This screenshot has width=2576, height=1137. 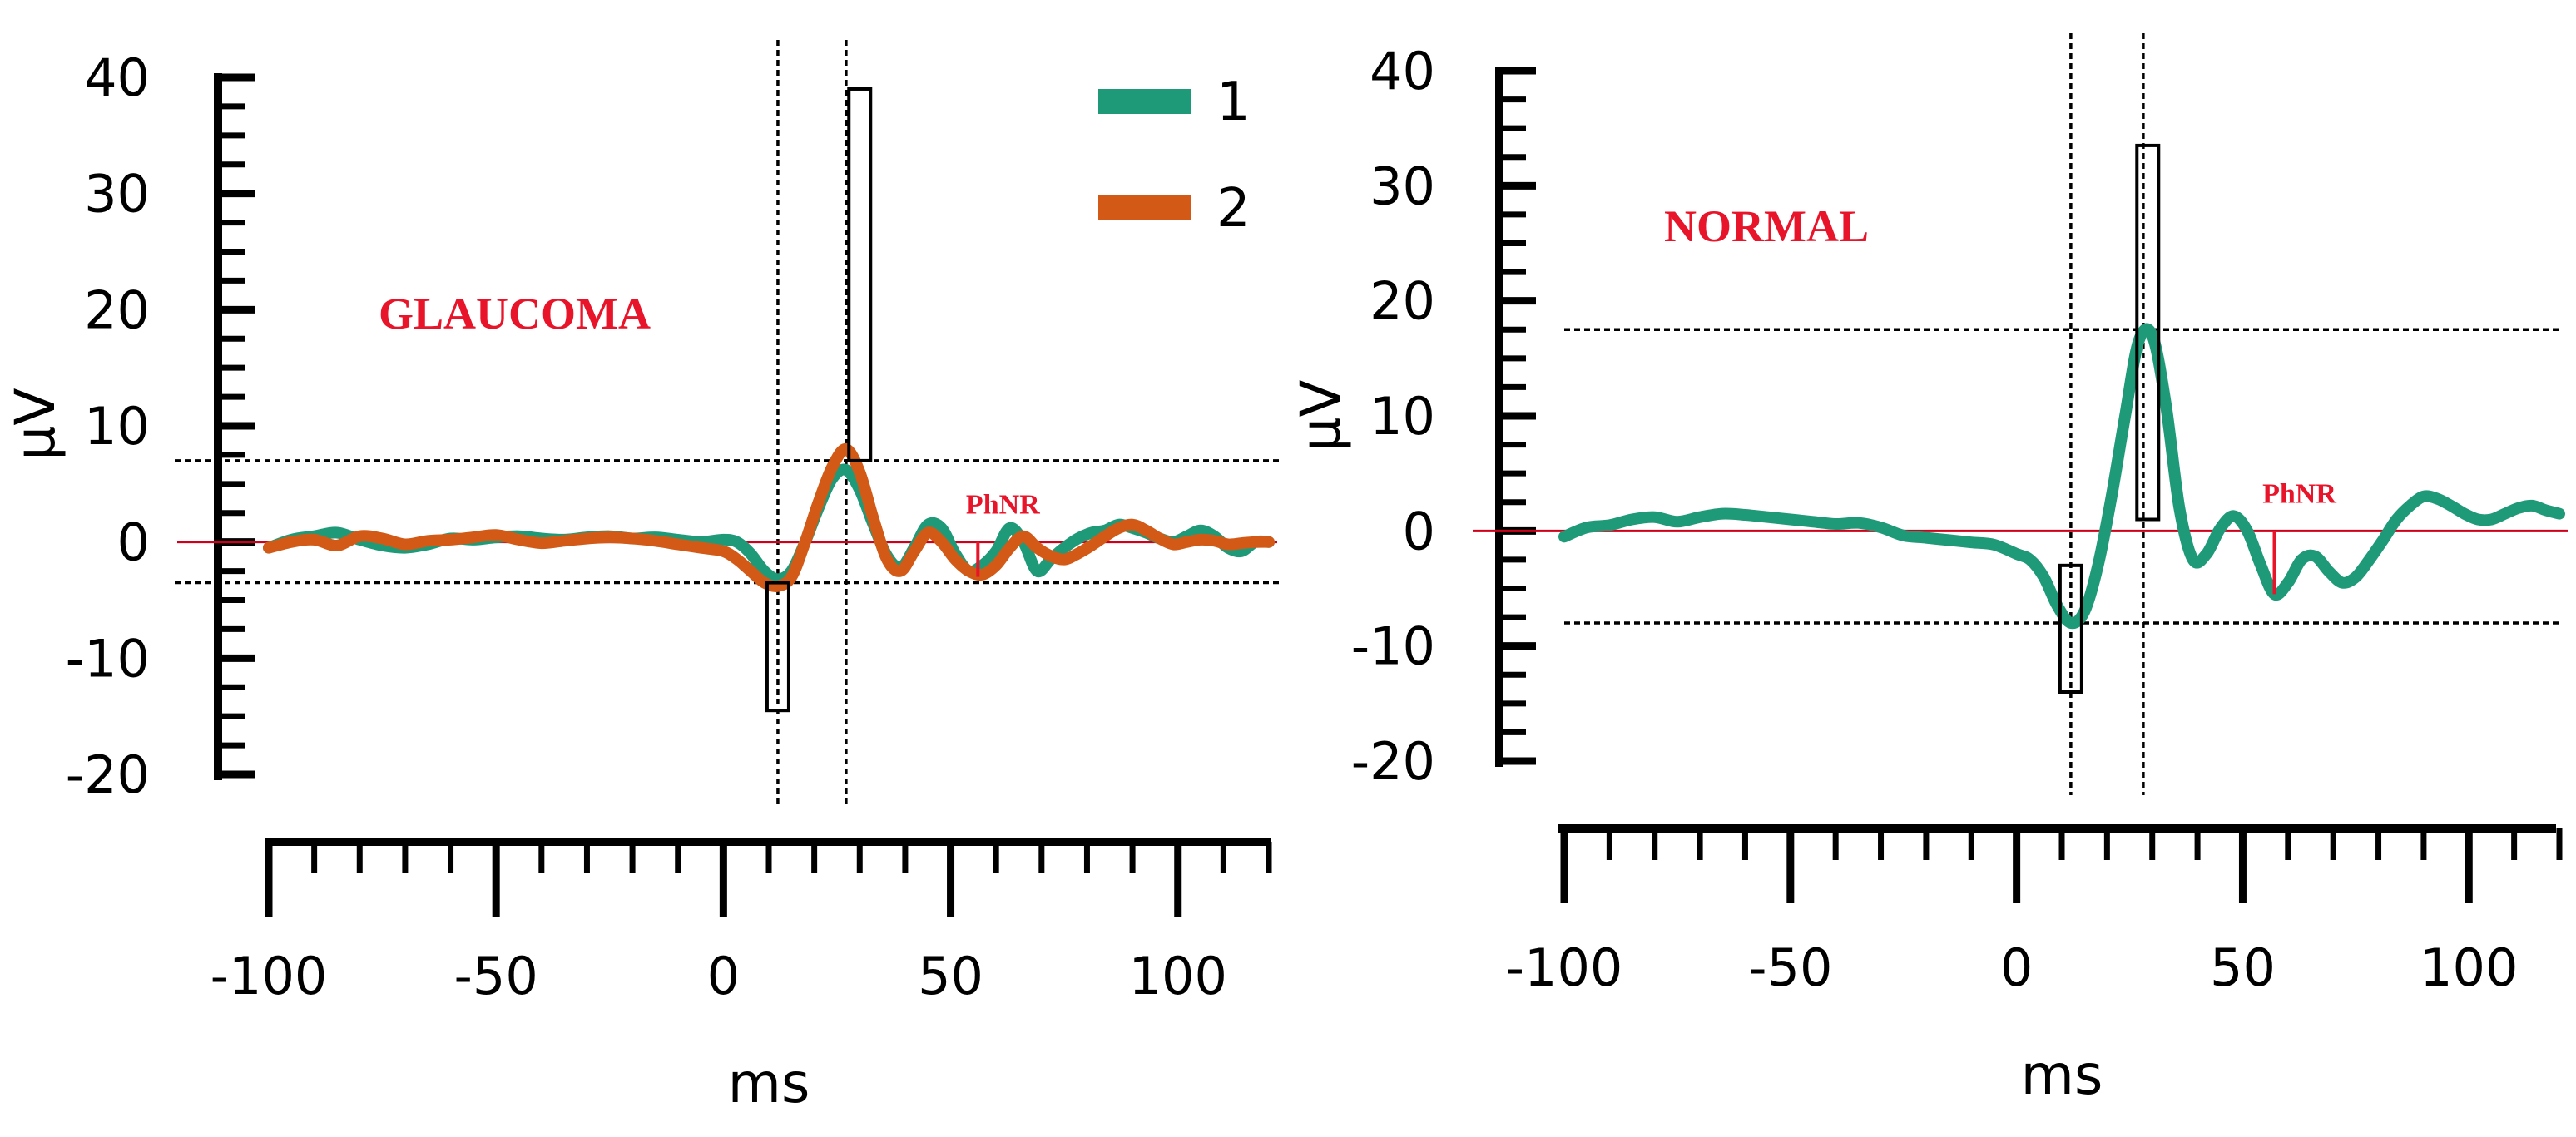 What do you see at coordinates (1767, 226) in the screenshot?
I see `panel-title: NORMAL` at bounding box center [1767, 226].